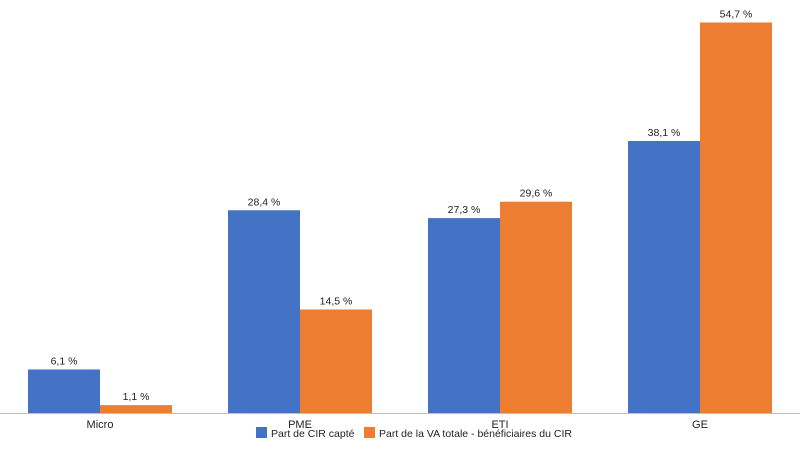 The image size is (800, 450). Describe the element at coordinates (136, 397) in the screenshot. I see `data-label-micro-series-2: 1,1 %` at that location.